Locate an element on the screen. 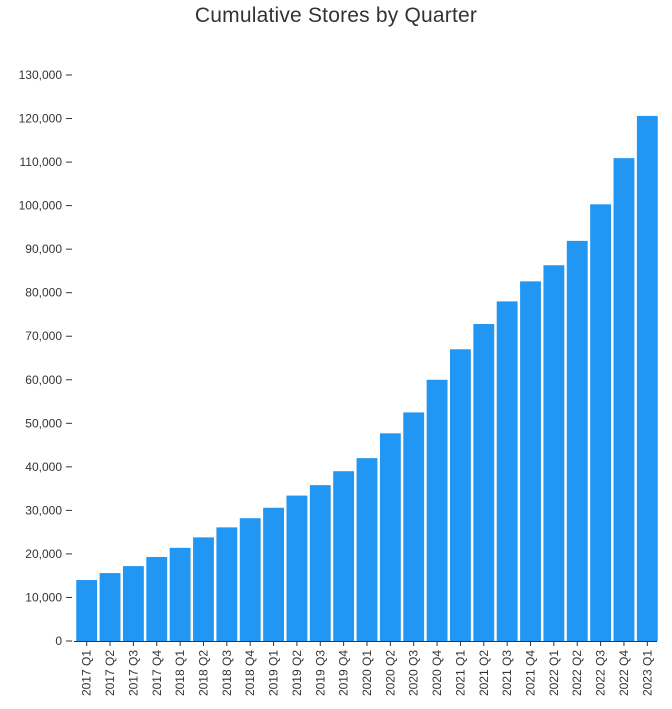  x-tick-label: 2020 Q3 is located at coordinates (414, 673).